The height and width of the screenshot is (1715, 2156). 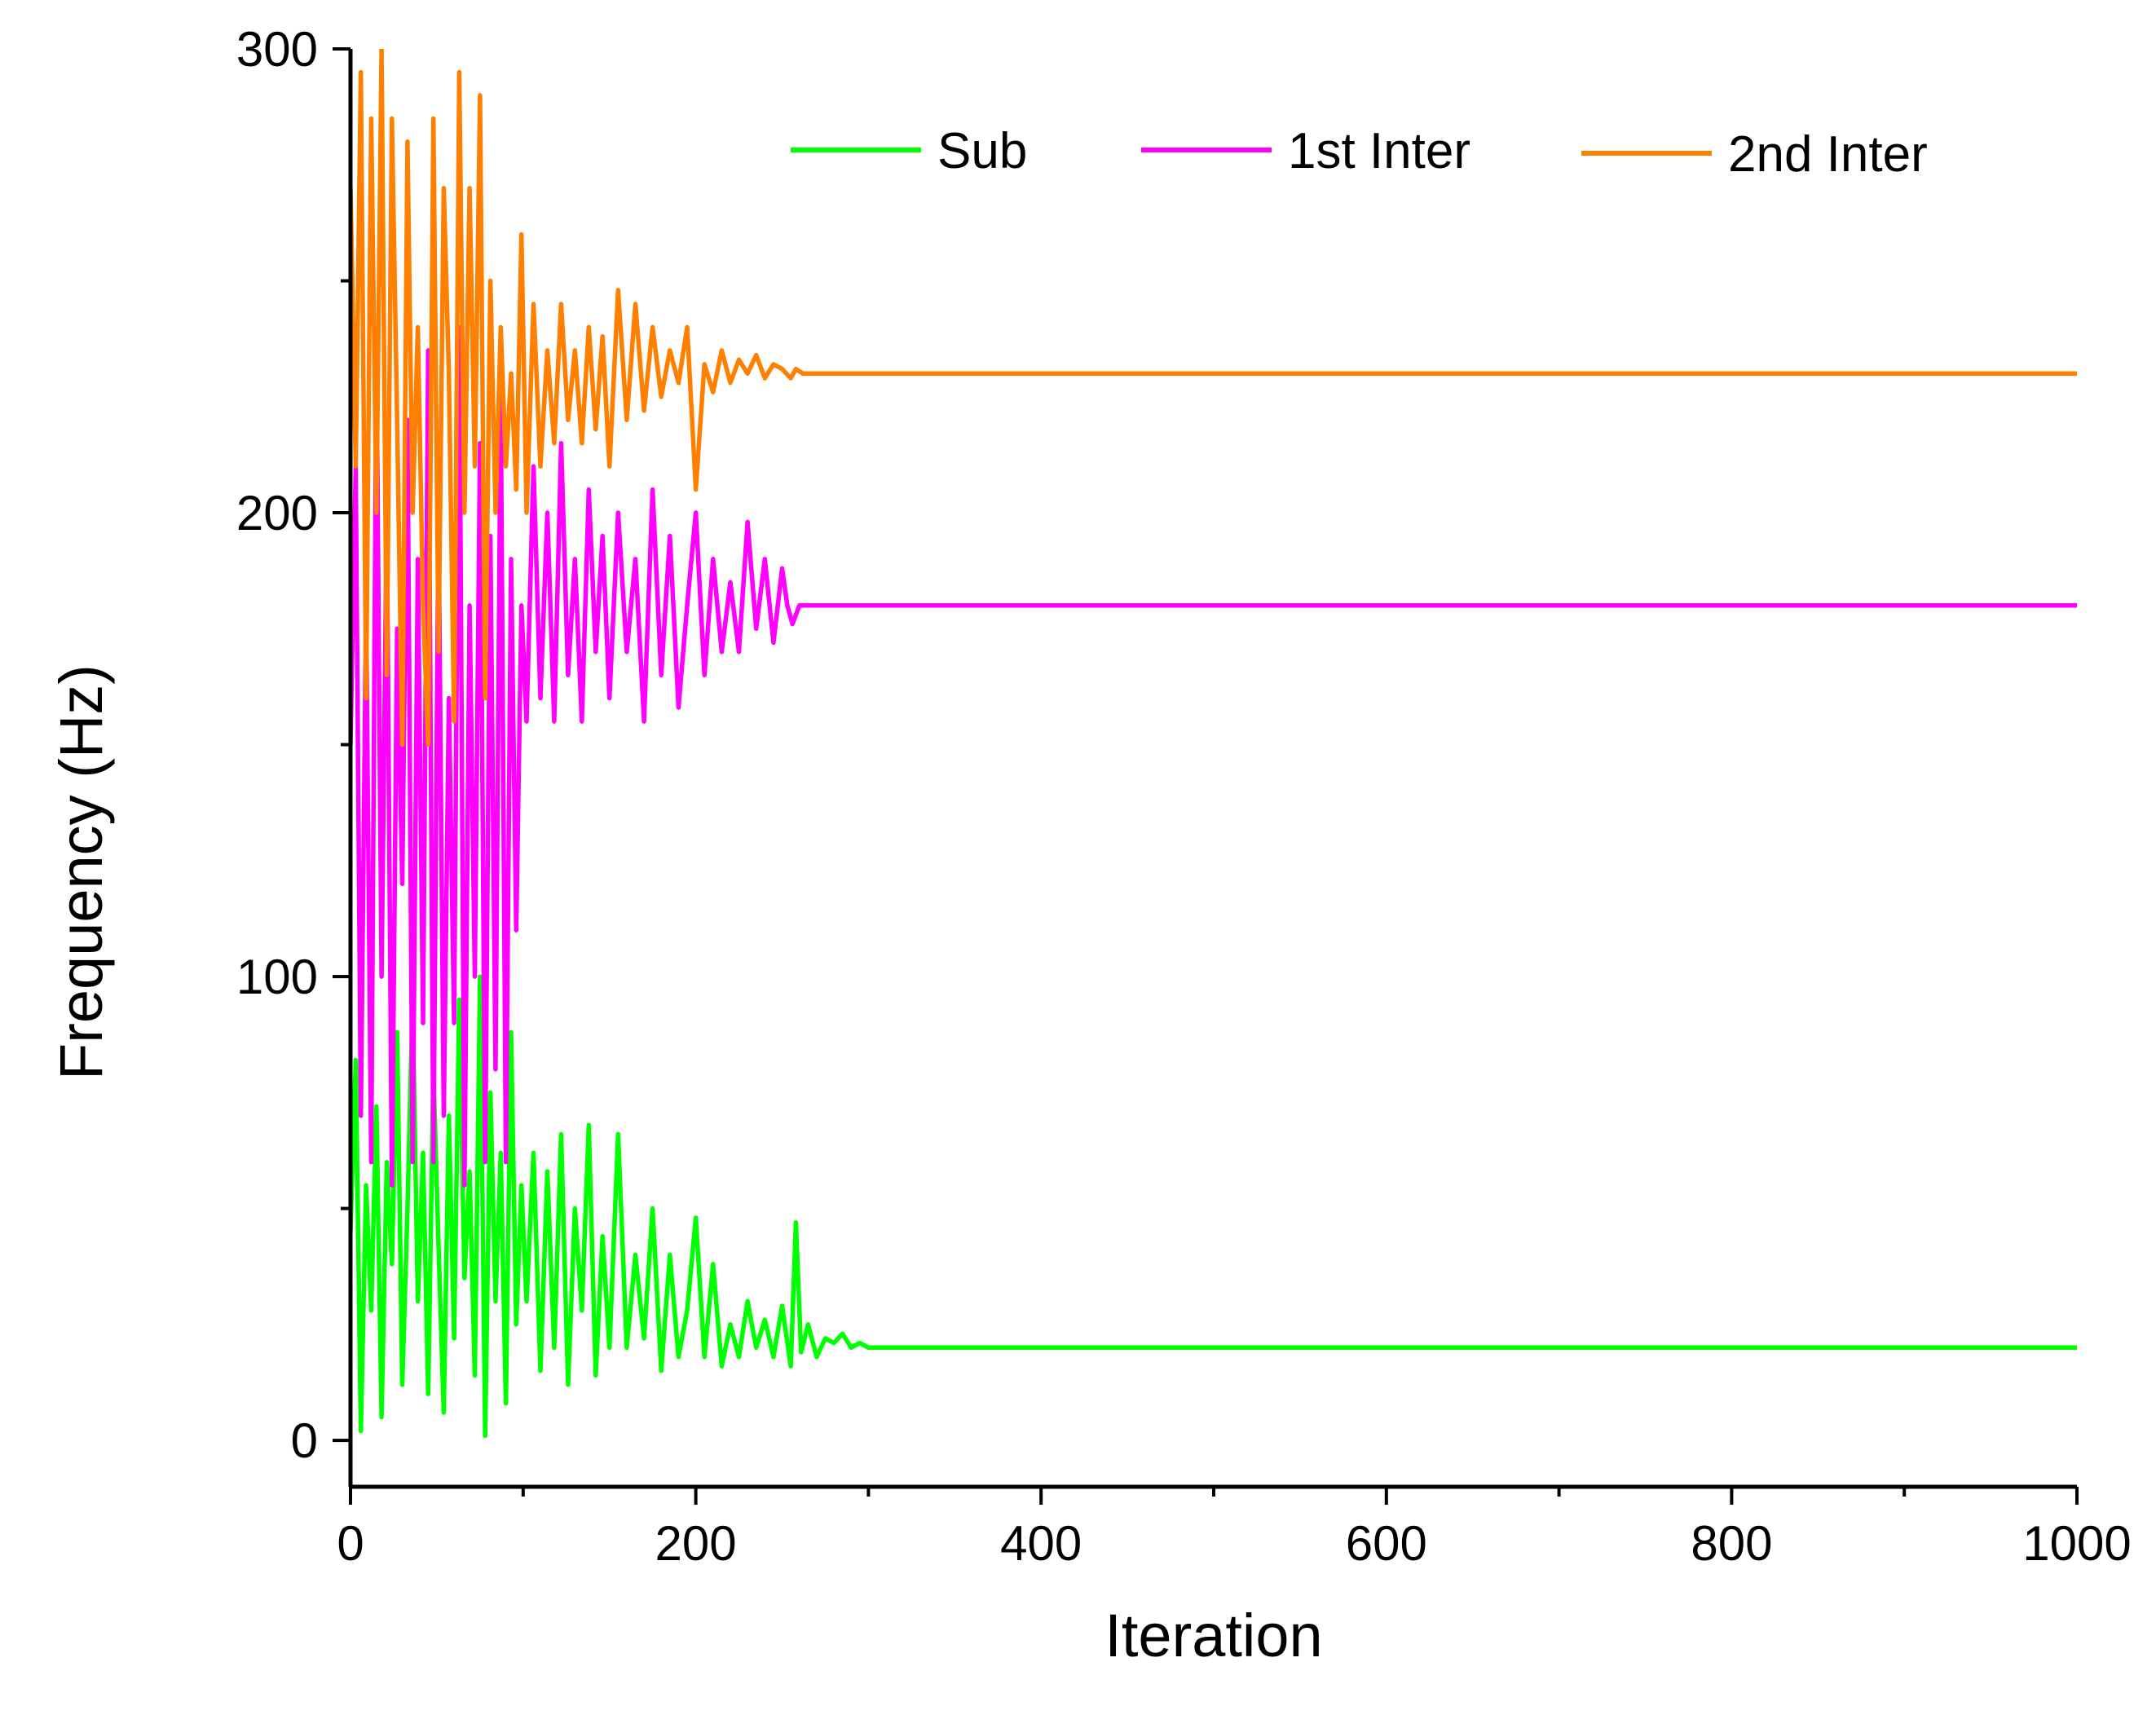 What do you see at coordinates (1379, 151) in the screenshot?
I see `legend-label: 1st Inter` at bounding box center [1379, 151].